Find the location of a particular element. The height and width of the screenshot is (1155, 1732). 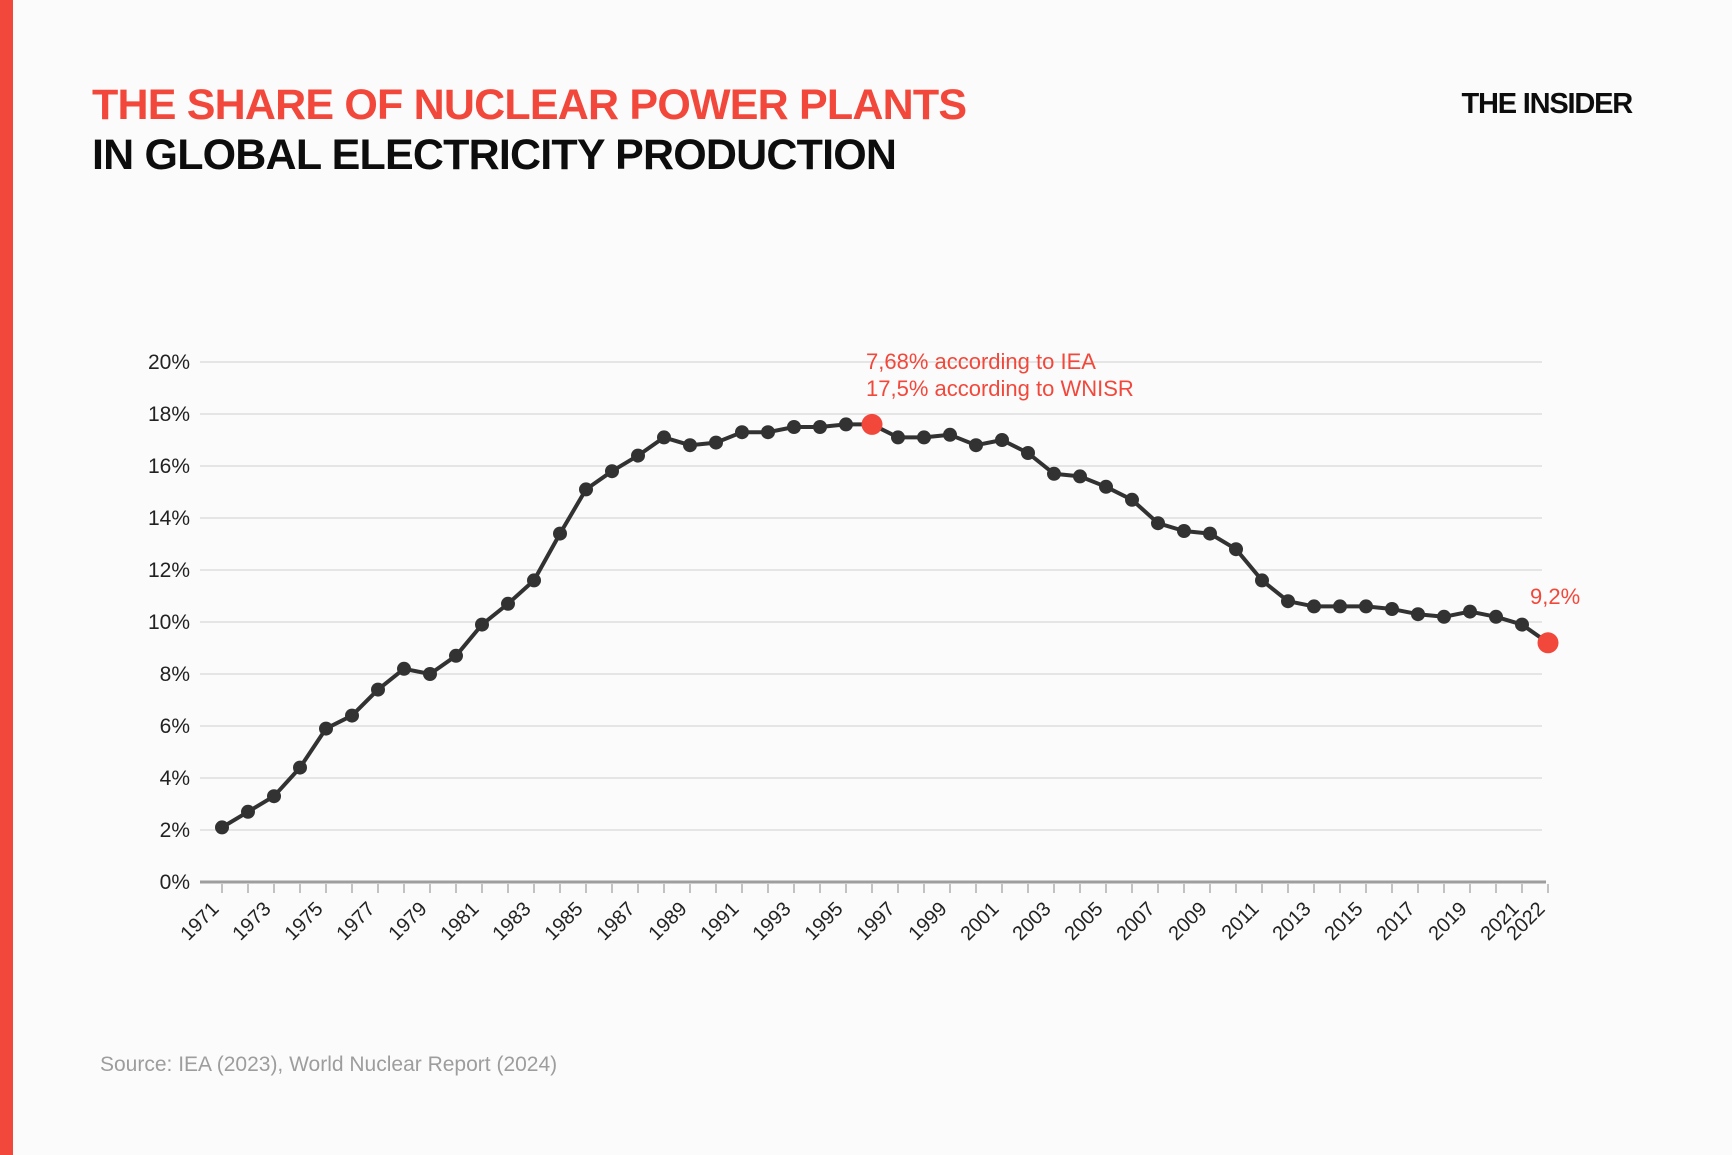

y-axis-tick-label: 0% is located at coordinates (175, 882).